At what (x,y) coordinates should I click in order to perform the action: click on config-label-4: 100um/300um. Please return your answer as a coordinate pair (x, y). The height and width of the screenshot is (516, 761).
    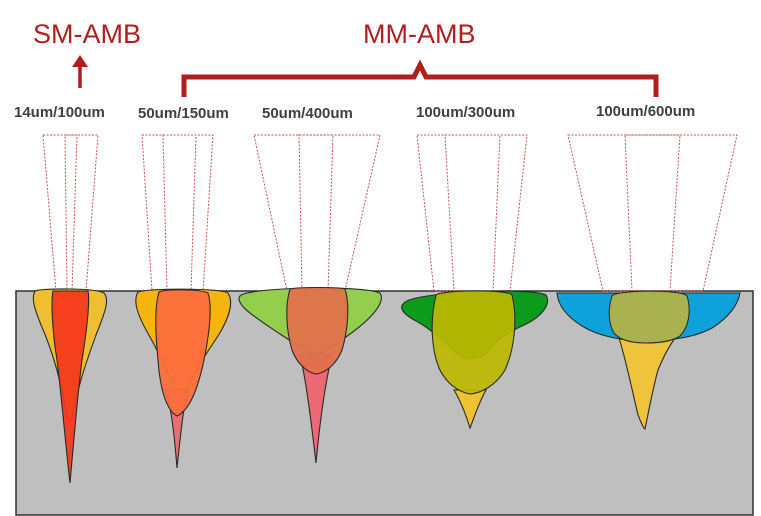
    Looking at the image, I should click on (465, 112).